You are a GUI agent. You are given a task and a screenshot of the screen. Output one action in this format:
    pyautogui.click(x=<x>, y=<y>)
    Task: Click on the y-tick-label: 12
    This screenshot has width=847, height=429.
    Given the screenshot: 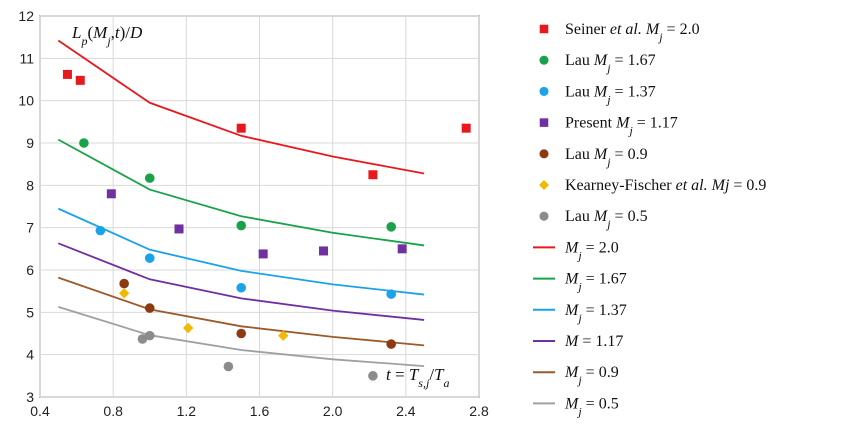 What is the action you would take?
    pyautogui.click(x=26, y=16)
    